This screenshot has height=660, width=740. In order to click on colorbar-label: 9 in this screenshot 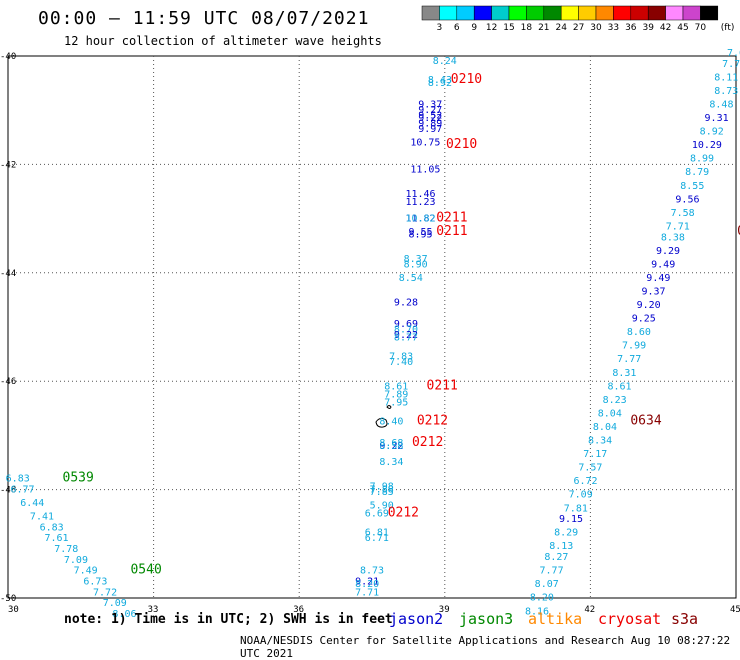, I will do `click(474, 28)`.